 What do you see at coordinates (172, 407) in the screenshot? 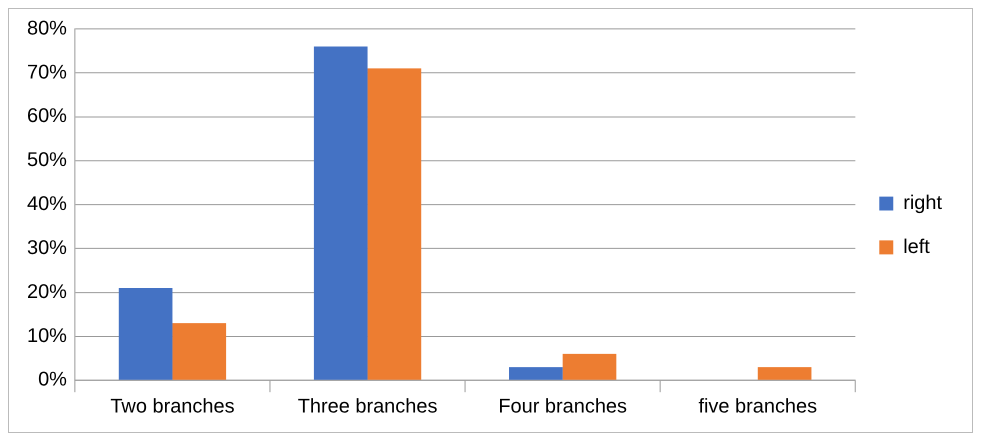
I see `x-tick-label: Two branches` at bounding box center [172, 407].